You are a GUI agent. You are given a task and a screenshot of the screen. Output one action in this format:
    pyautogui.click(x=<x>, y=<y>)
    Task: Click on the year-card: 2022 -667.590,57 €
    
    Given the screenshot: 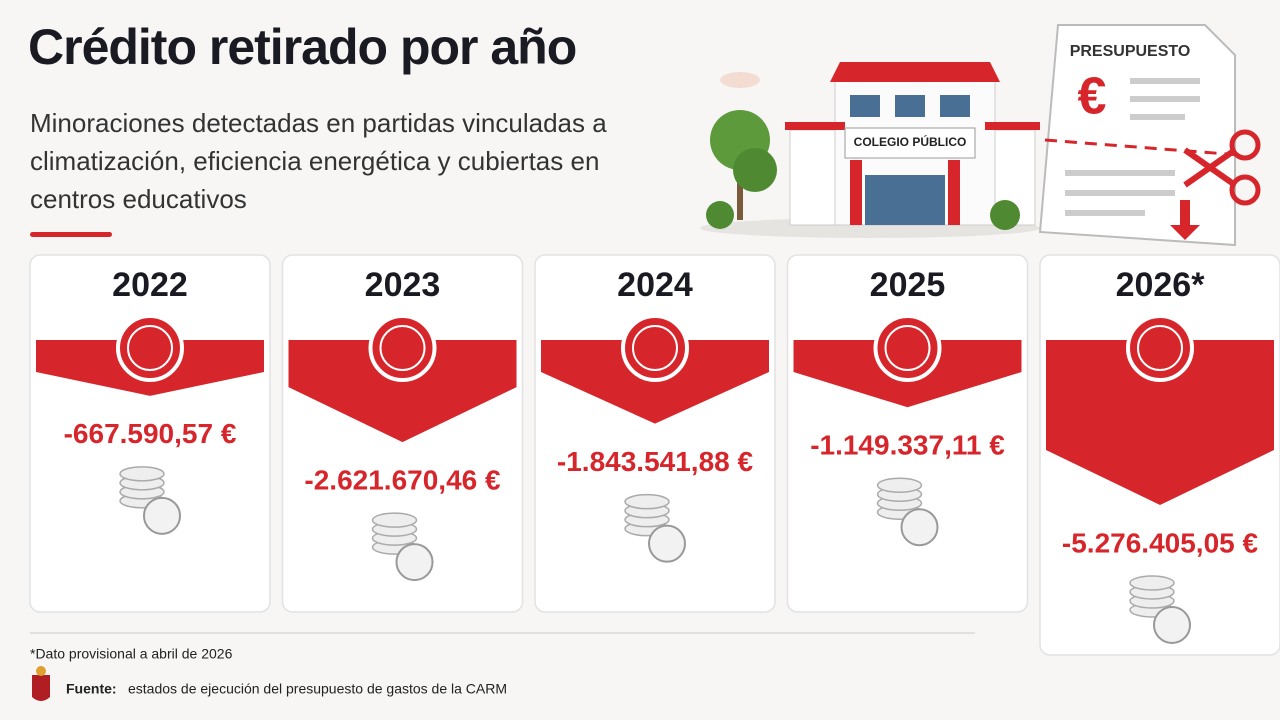 What is the action you would take?
    pyautogui.click(x=150, y=433)
    